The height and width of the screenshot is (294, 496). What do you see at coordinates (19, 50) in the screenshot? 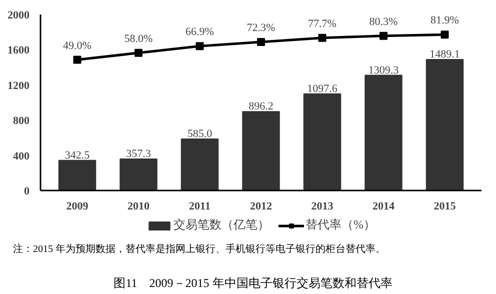
I see `y-tick-label: 1600` at bounding box center [19, 50].